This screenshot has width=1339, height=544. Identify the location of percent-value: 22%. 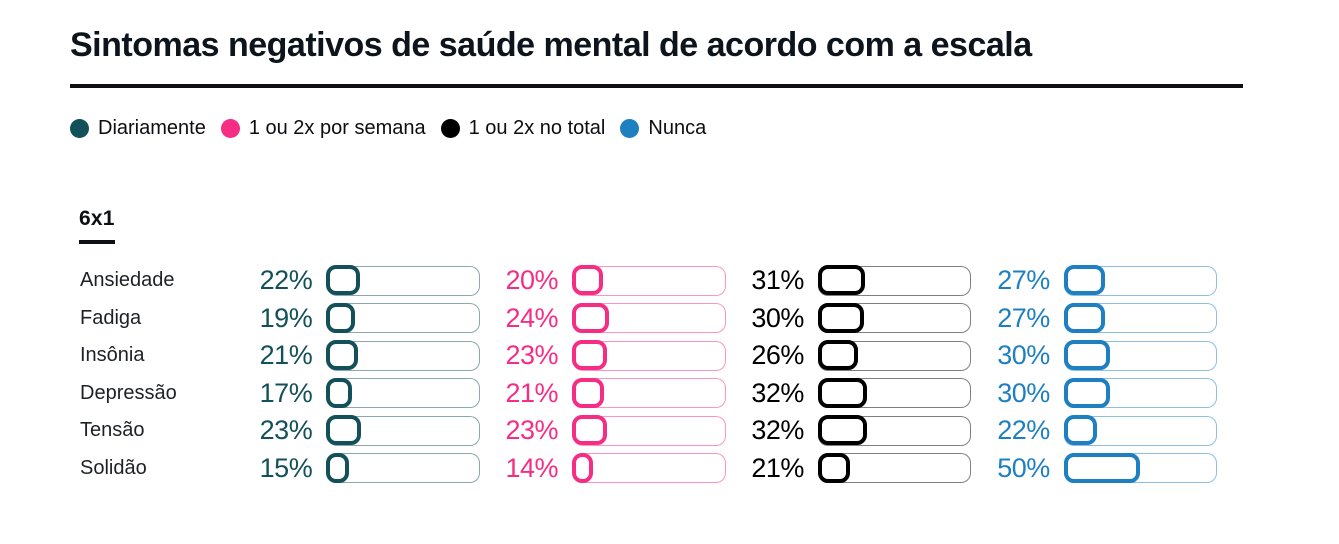
(286, 280).